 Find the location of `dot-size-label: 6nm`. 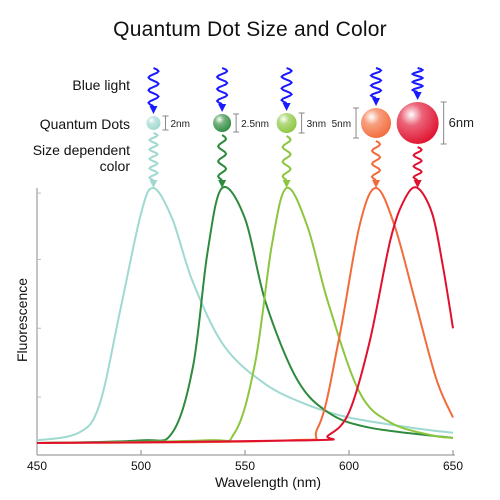

dot-size-label: 6nm is located at coordinates (461, 122).